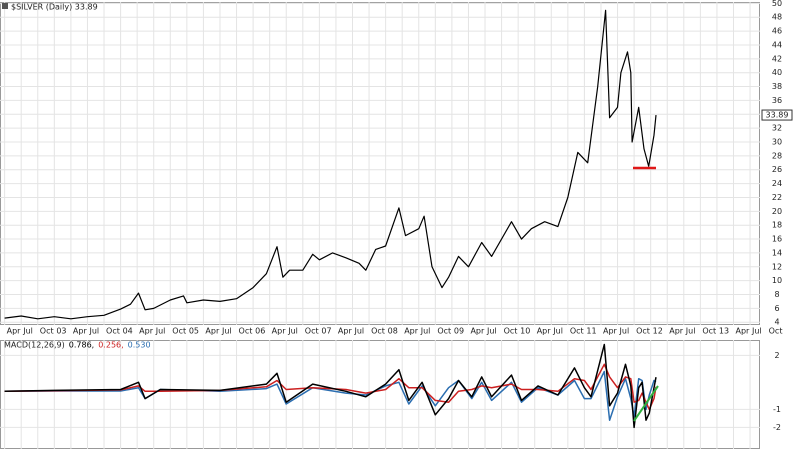  What do you see at coordinates (776, 294) in the screenshot?
I see `y-tick-label: 8` at bounding box center [776, 294].